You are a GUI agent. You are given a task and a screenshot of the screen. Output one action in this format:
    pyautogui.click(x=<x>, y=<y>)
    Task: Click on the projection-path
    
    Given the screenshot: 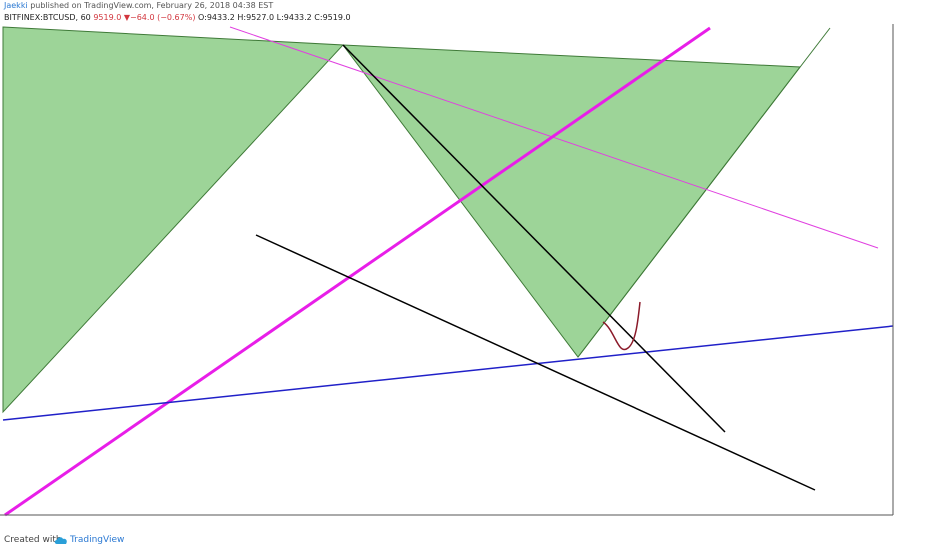 What is the action you would take?
    pyautogui.click(x=621, y=326)
    